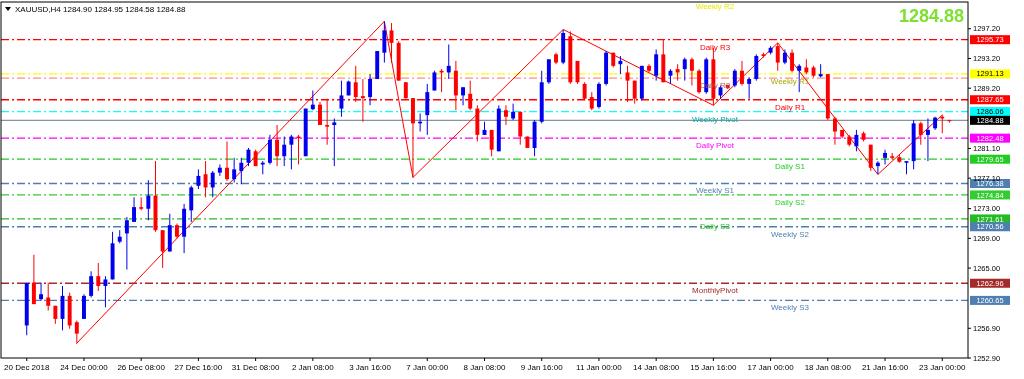  I want to click on x-tick-label: 23 Jan 00:00, so click(942, 367).